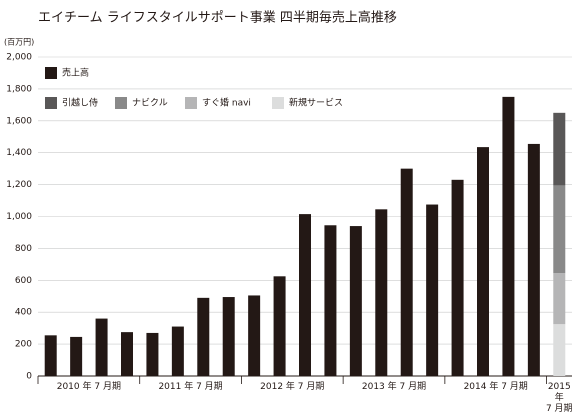 This screenshot has width=578, height=416. I want to click on legend-label: すぐ婚 navi, so click(226, 103).